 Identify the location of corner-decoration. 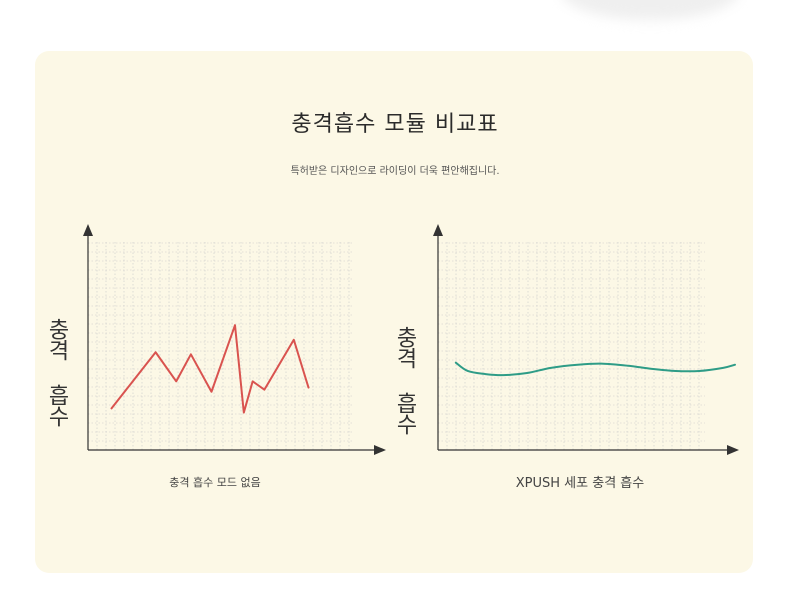
(650, 10).